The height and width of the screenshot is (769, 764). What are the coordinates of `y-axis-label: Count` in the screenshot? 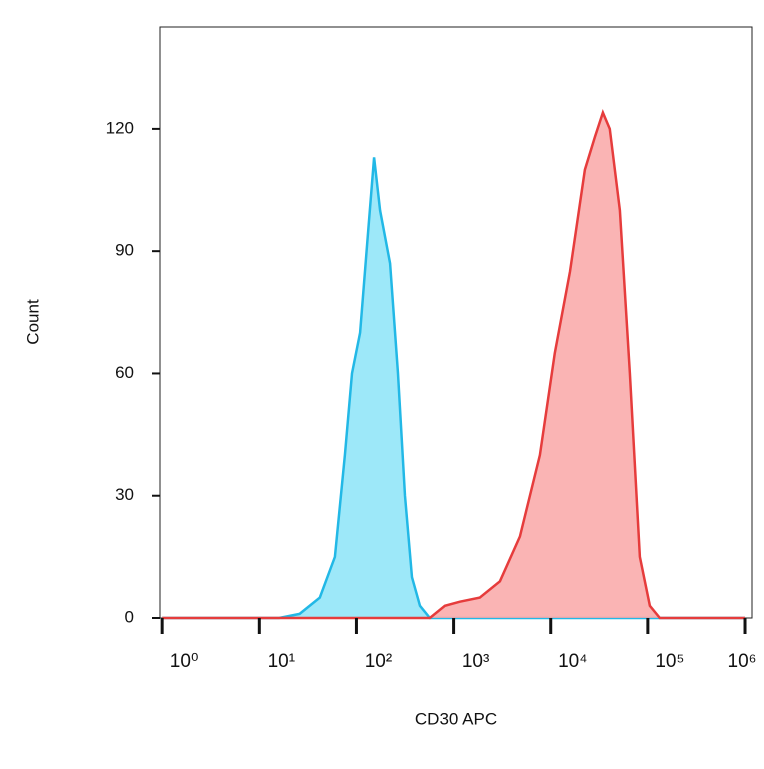 It's located at (32, 322).